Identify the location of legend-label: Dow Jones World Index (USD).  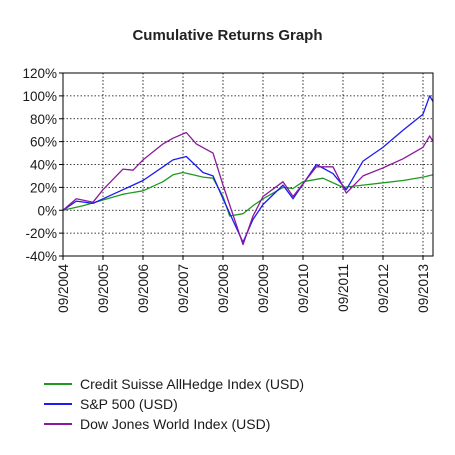
(175, 424).